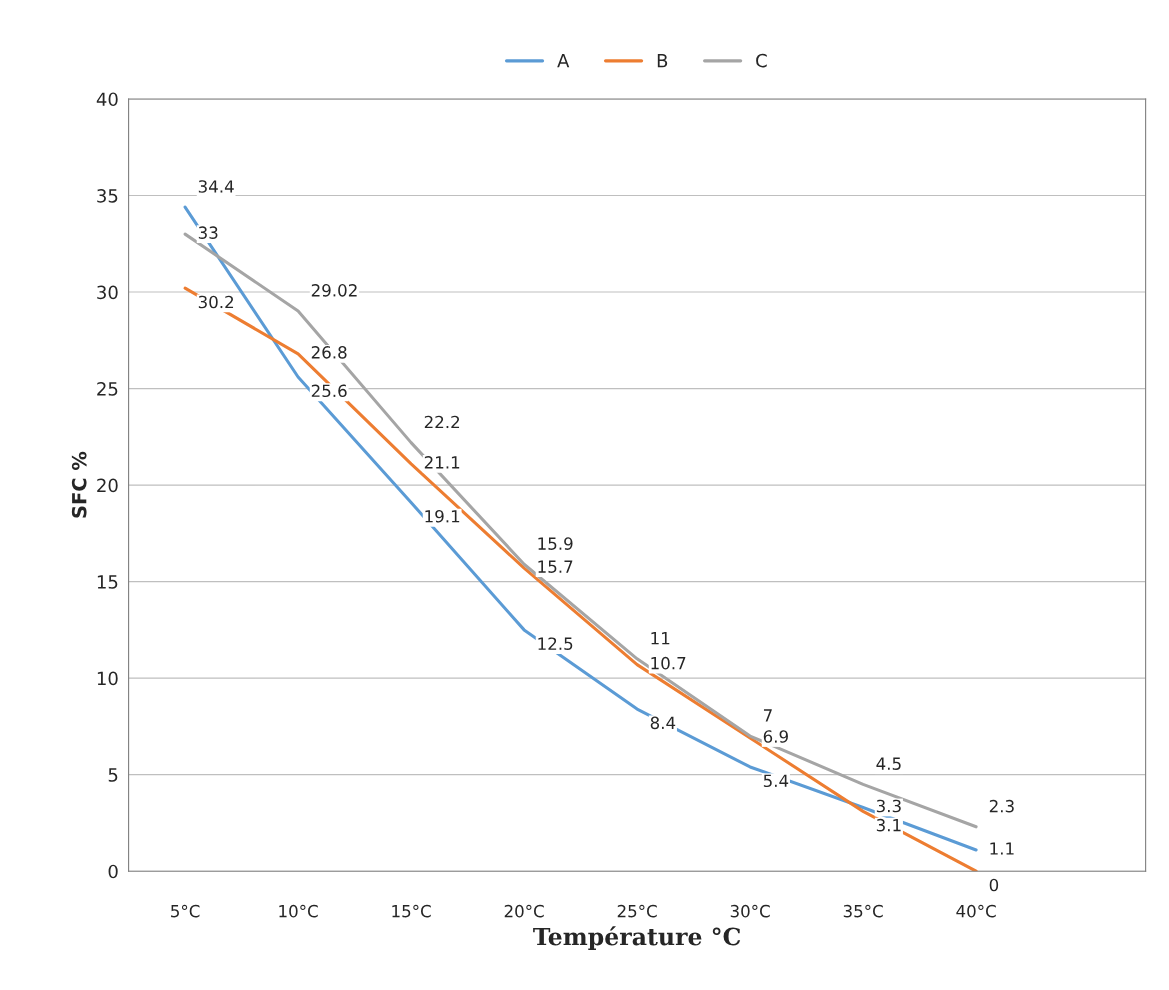  What do you see at coordinates (775, 736) in the screenshot?
I see `data-label: 6.9` at bounding box center [775, 736].